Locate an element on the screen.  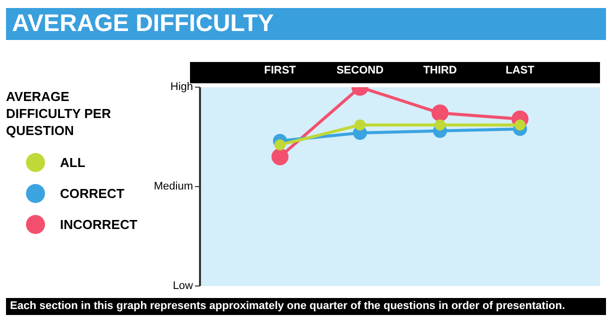
legend-label: ALL is located at coordinates (73, 162).